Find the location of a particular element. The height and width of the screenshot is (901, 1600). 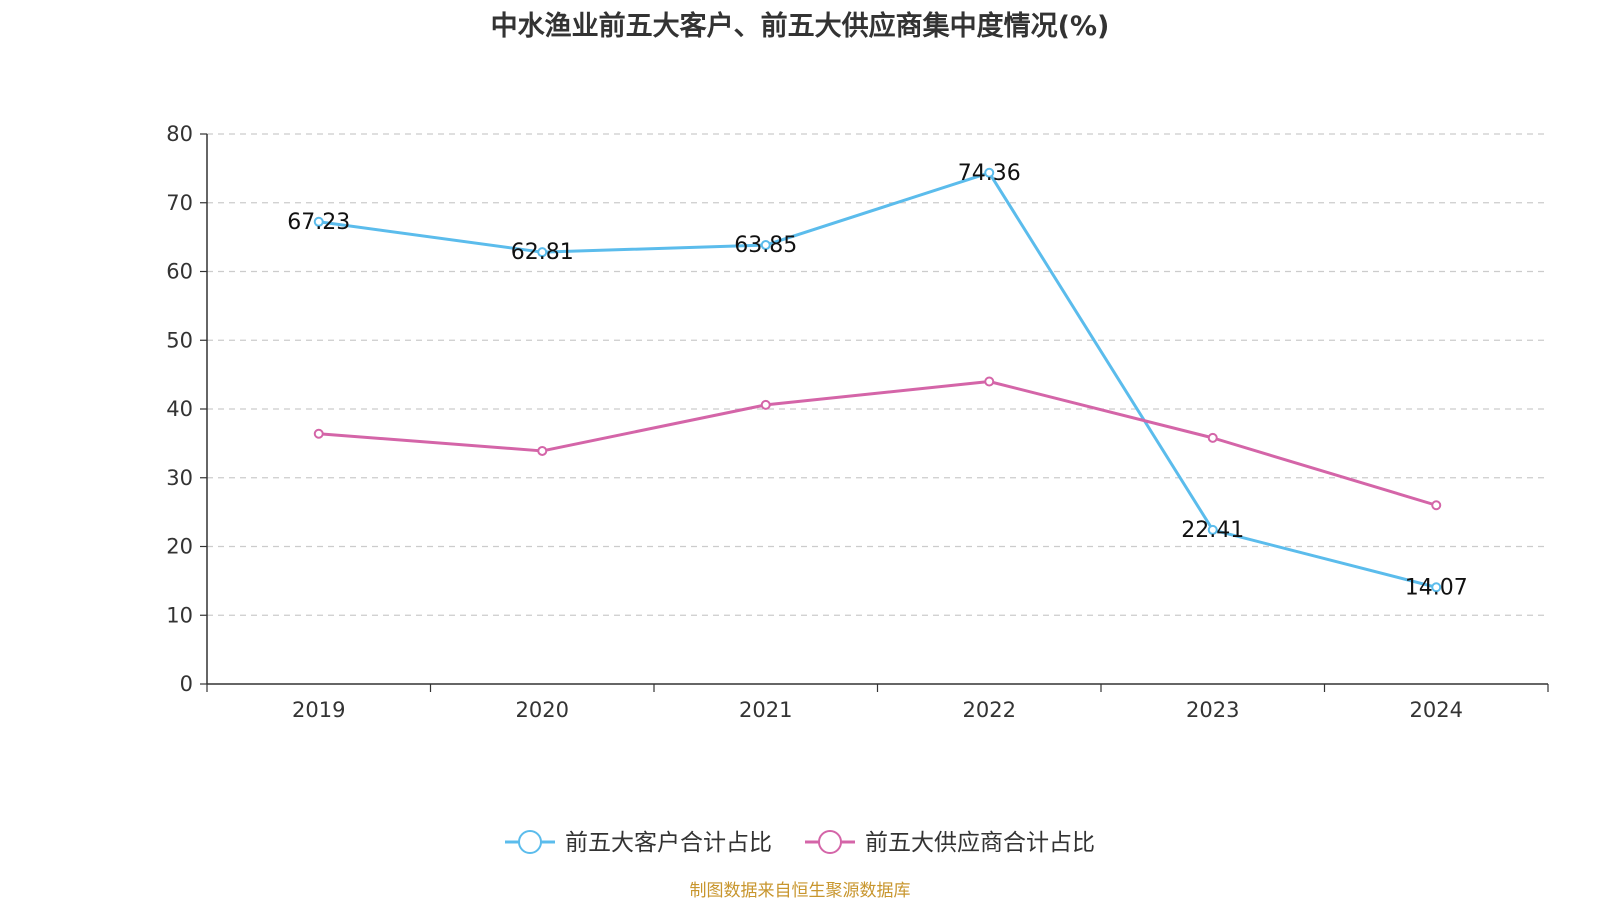

data-label: 74.36 is located at coordinates (989, 173).